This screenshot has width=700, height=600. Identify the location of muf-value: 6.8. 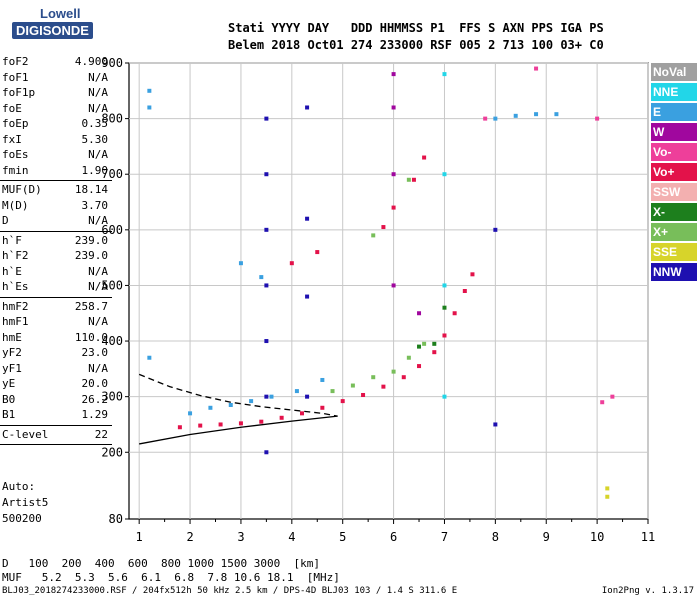
(178, 577).